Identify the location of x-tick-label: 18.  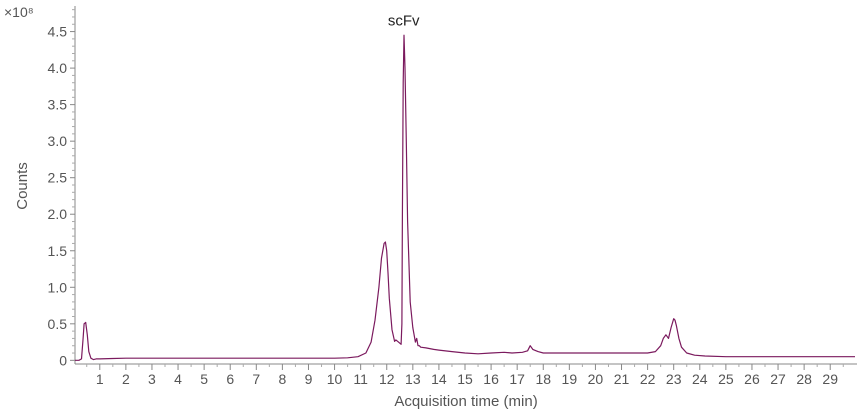
(543, 379).